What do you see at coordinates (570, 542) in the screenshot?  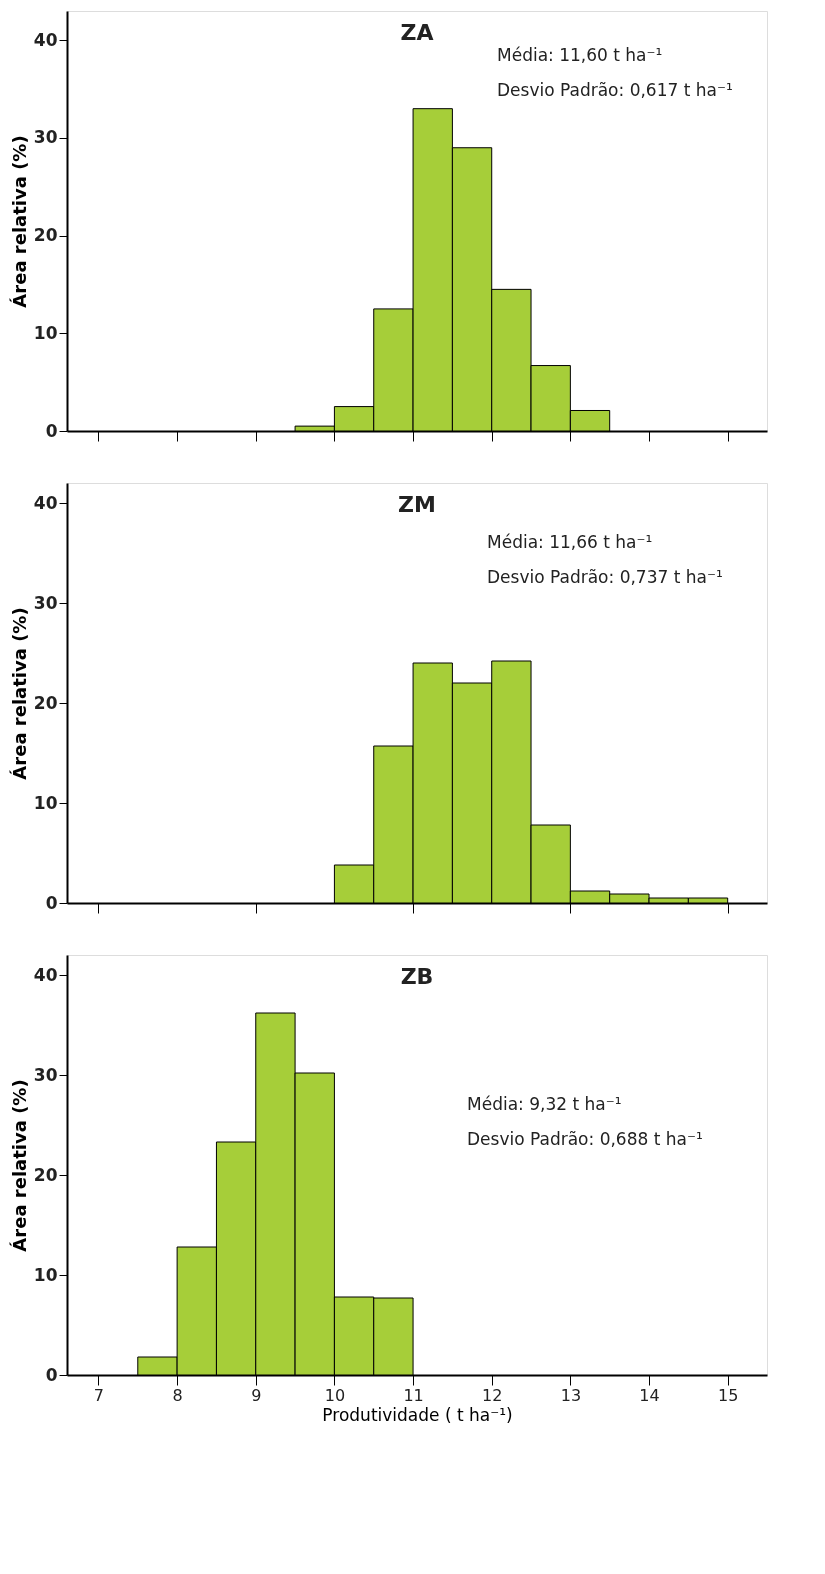 I see `annotation: Média: 11,66 t ha⁻¹` at bounding box center [570, 542].